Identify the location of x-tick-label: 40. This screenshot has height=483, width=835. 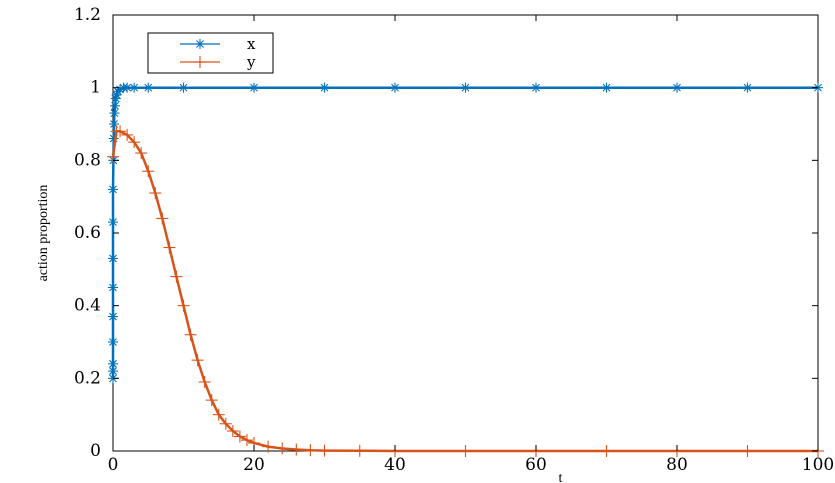
(395, 465).